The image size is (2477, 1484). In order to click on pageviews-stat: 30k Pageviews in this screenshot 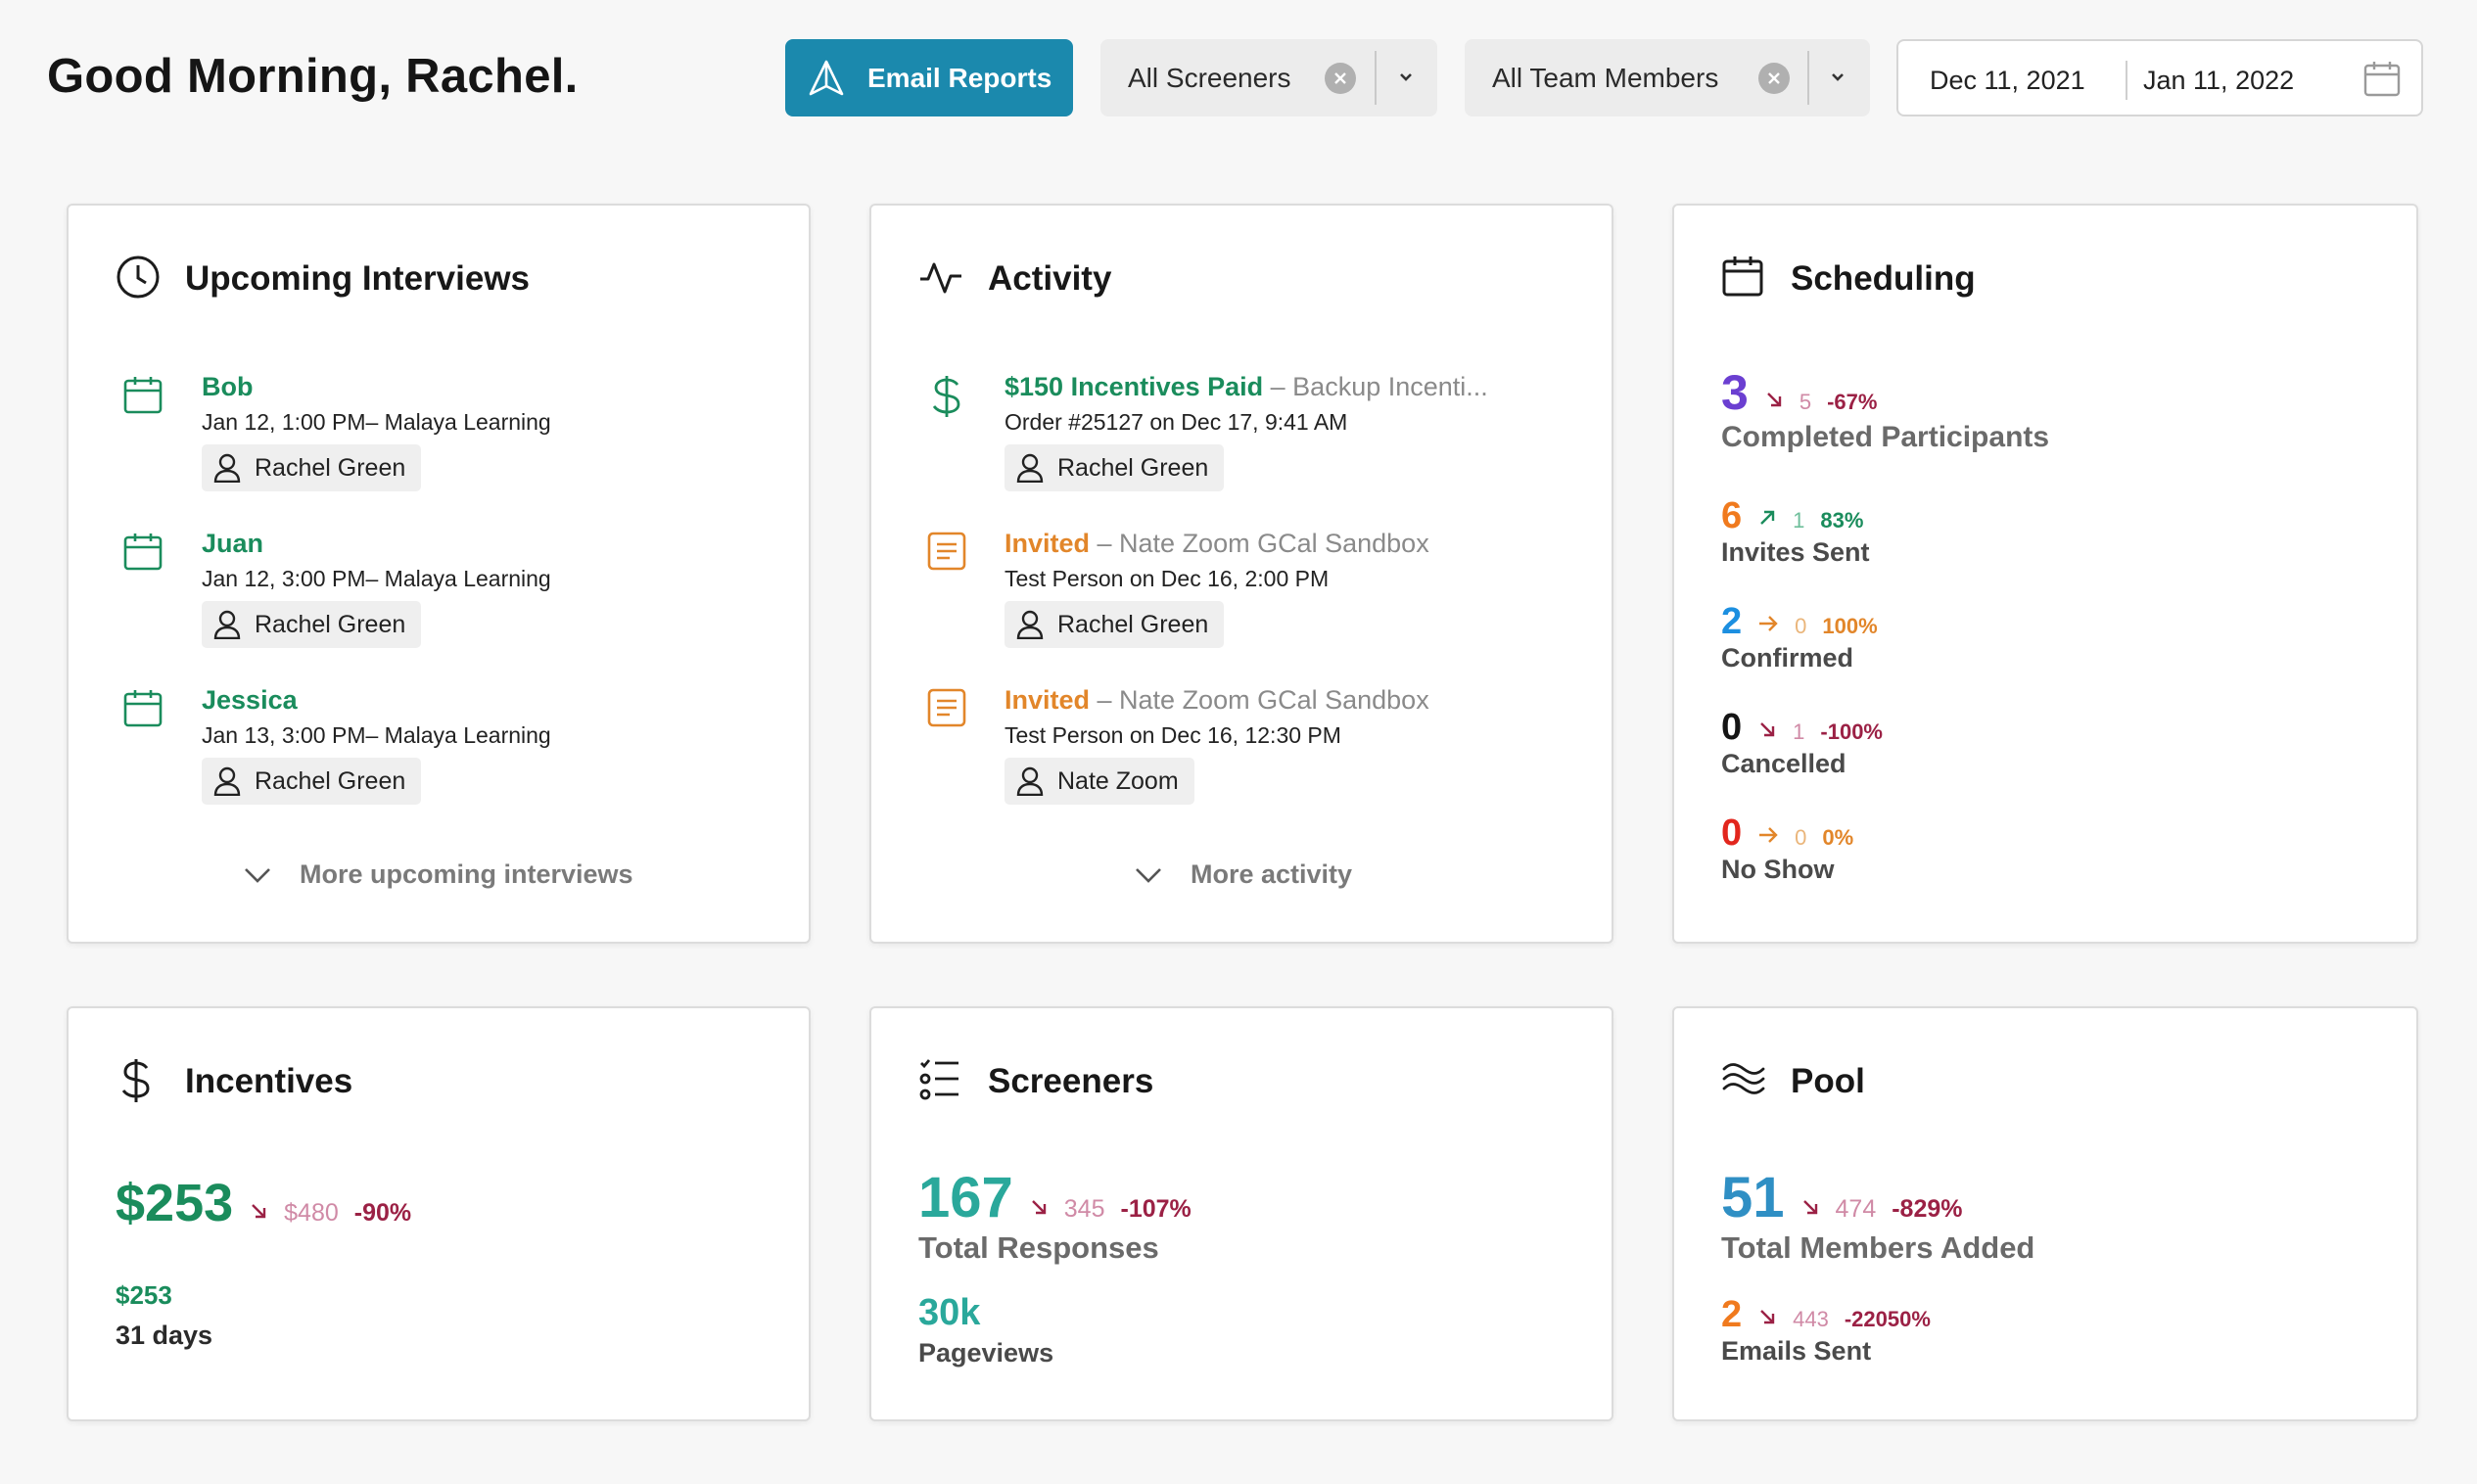, I will do `click(985, 1330)`.